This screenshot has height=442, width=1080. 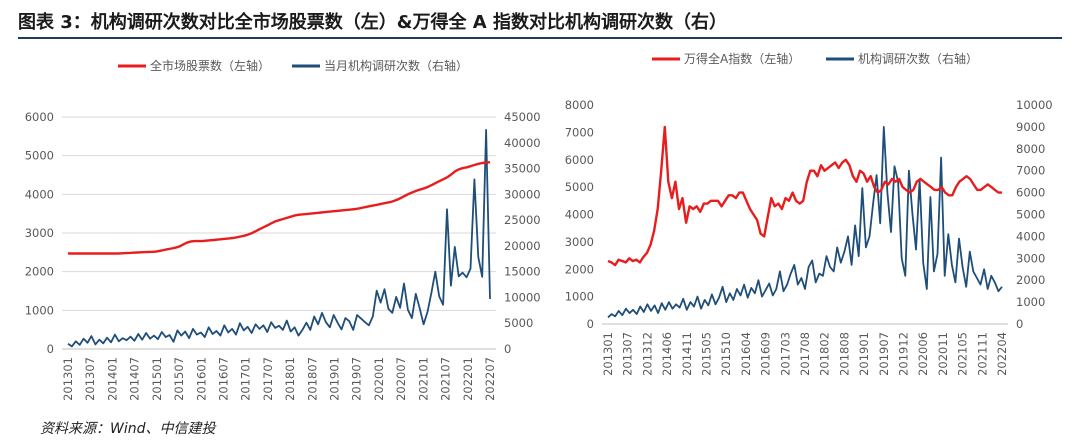 I want to click on x-tick-label: 201807, so click(x=312, y=379).